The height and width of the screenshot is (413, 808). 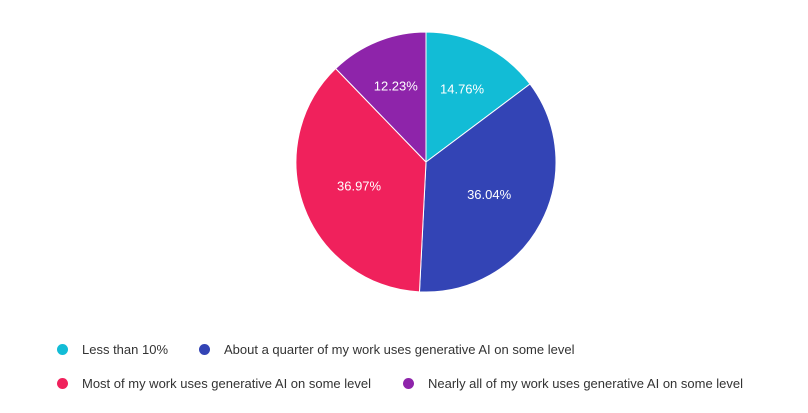 I want to click on pie-slice-label-0: 14.76%, so click(x=462, y=88).